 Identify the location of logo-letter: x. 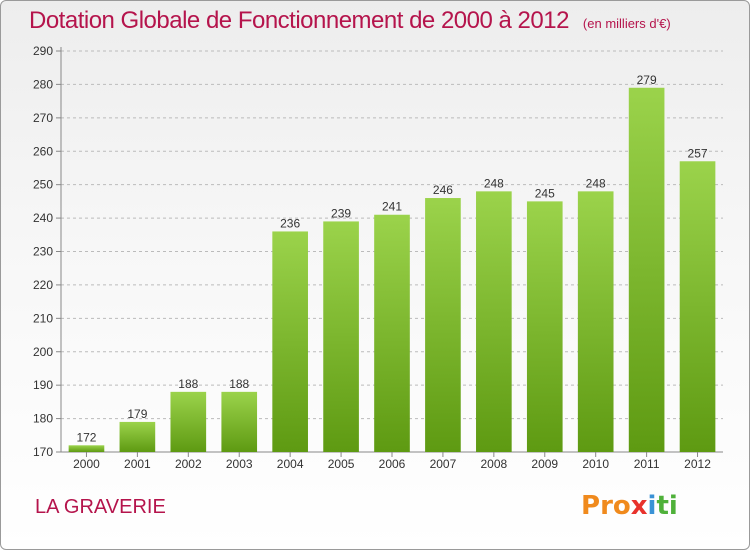
(639, 506).